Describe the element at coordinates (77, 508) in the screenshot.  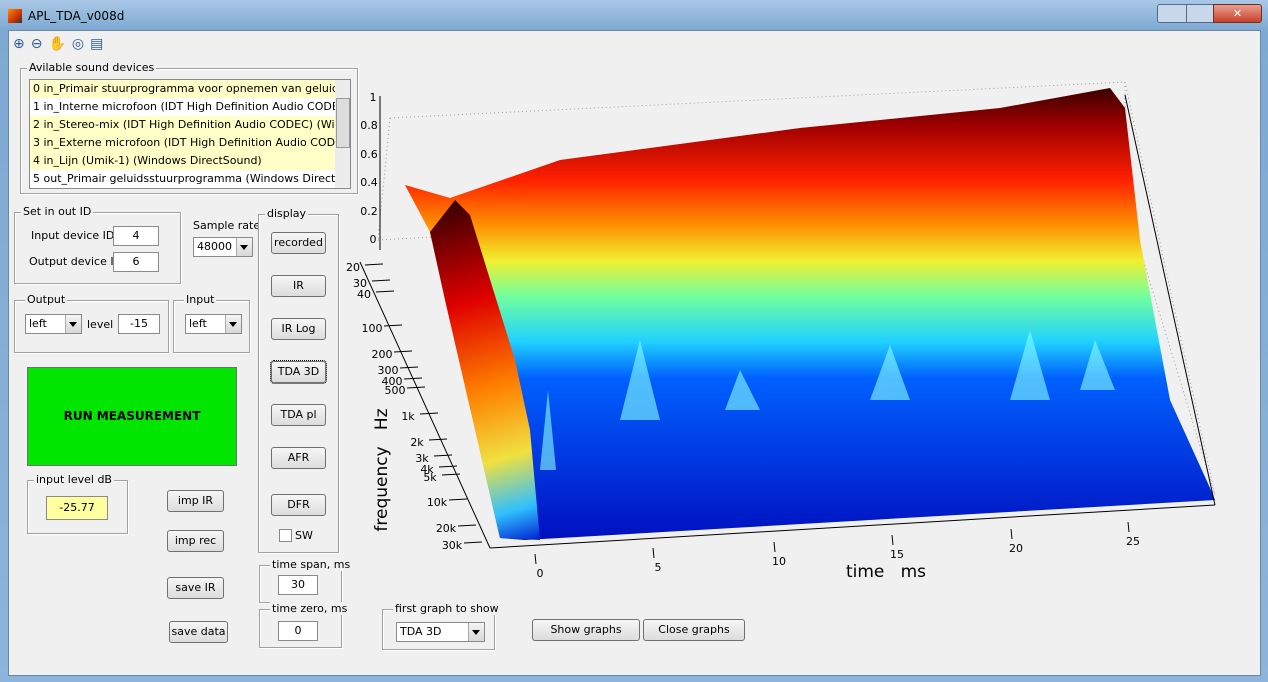
I see `input-level-value: -25.77` at that location.